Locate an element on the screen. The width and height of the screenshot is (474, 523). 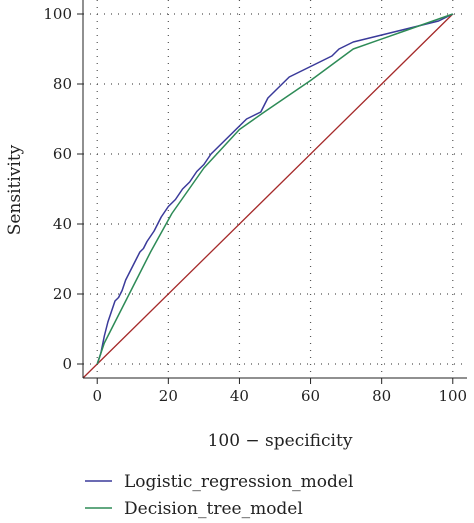
x-axis-title: 100 − specificity is located at coordinates (280, 441).